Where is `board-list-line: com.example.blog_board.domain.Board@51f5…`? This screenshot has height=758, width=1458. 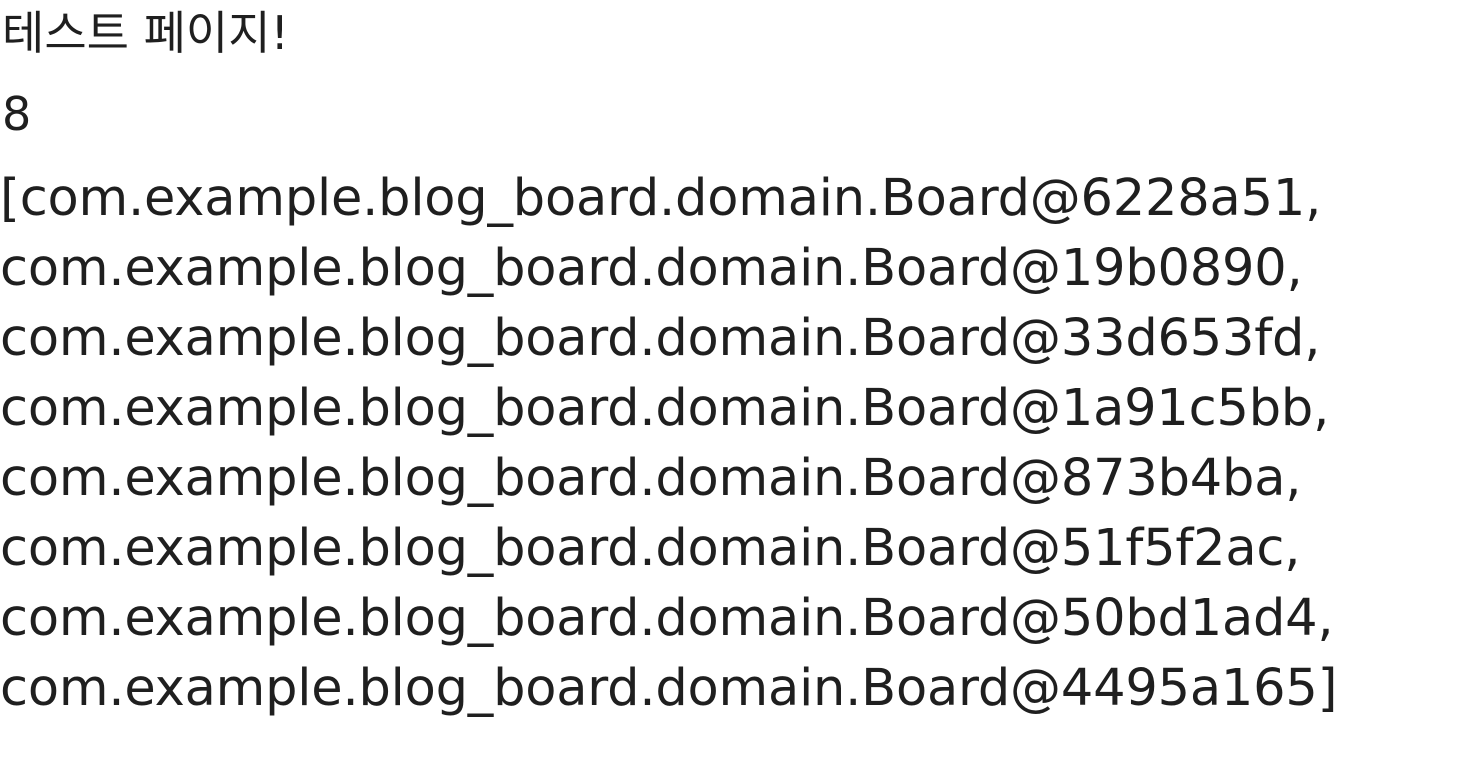 board-list-line: com.example.blog_board.domain.Board@51f5… is located at coordinates (650, 548).